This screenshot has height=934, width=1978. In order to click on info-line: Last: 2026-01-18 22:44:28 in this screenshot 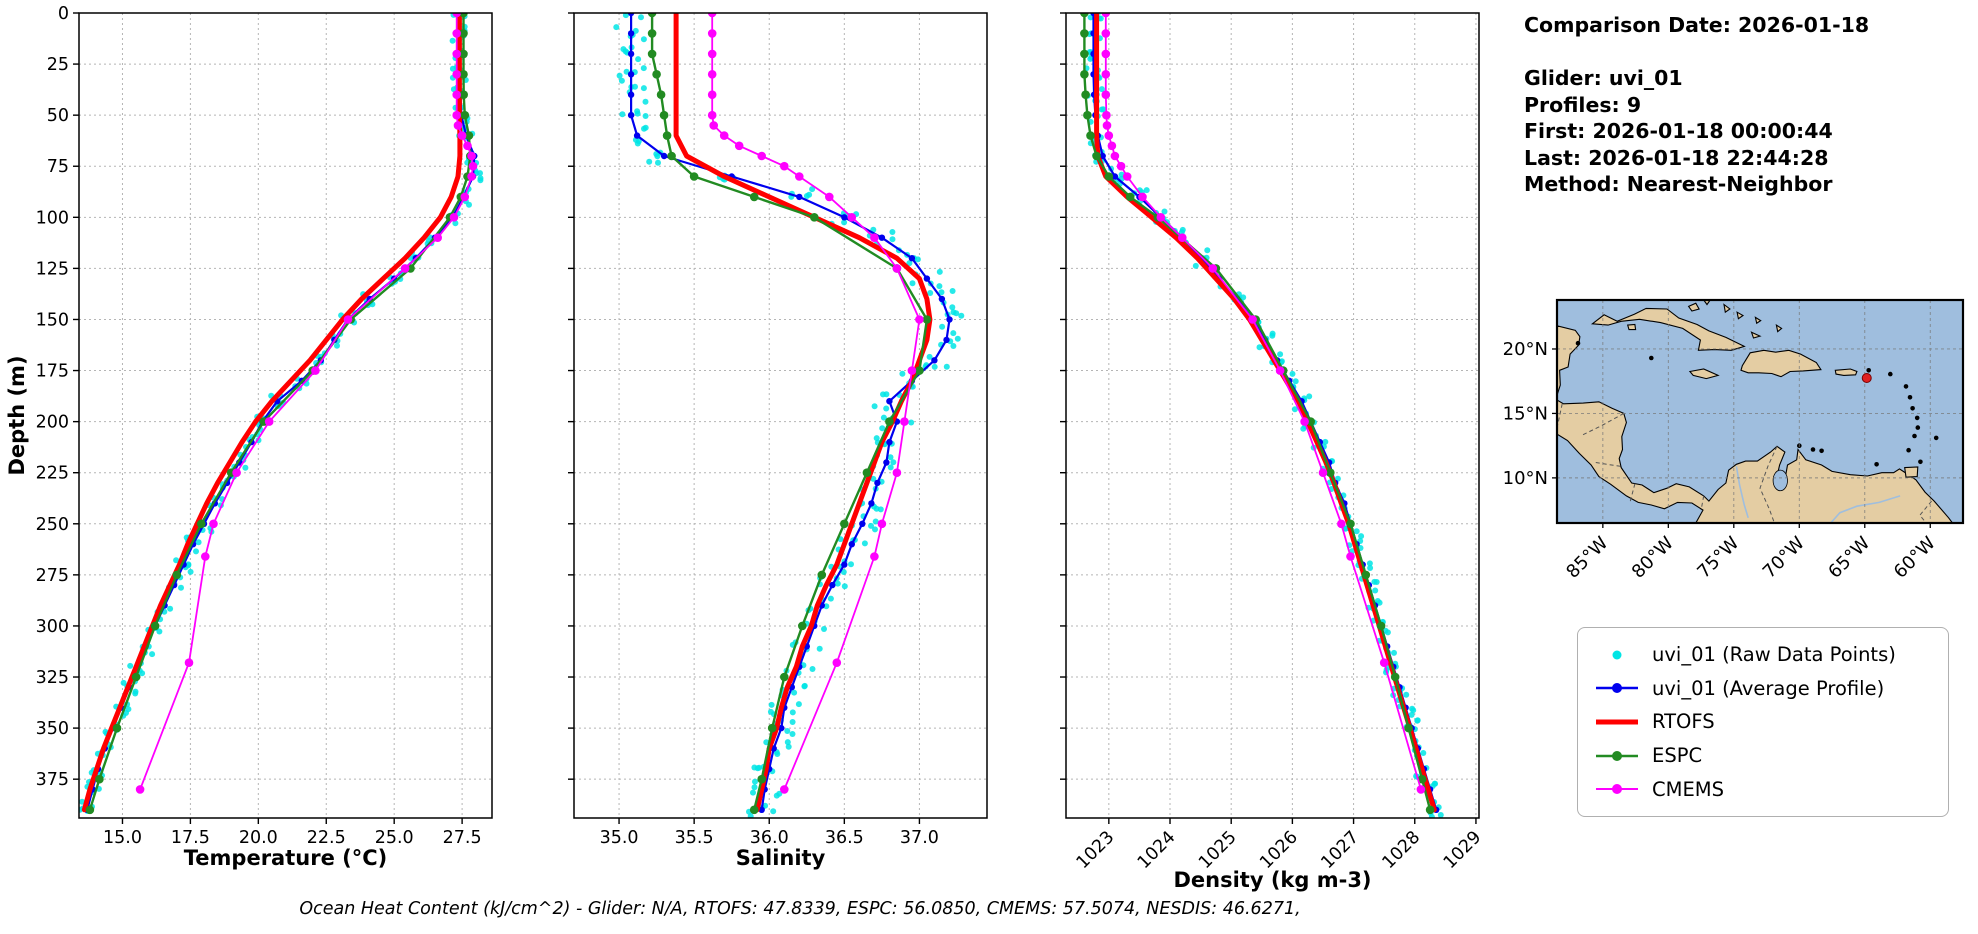, I will do `click(1676, 157)`.